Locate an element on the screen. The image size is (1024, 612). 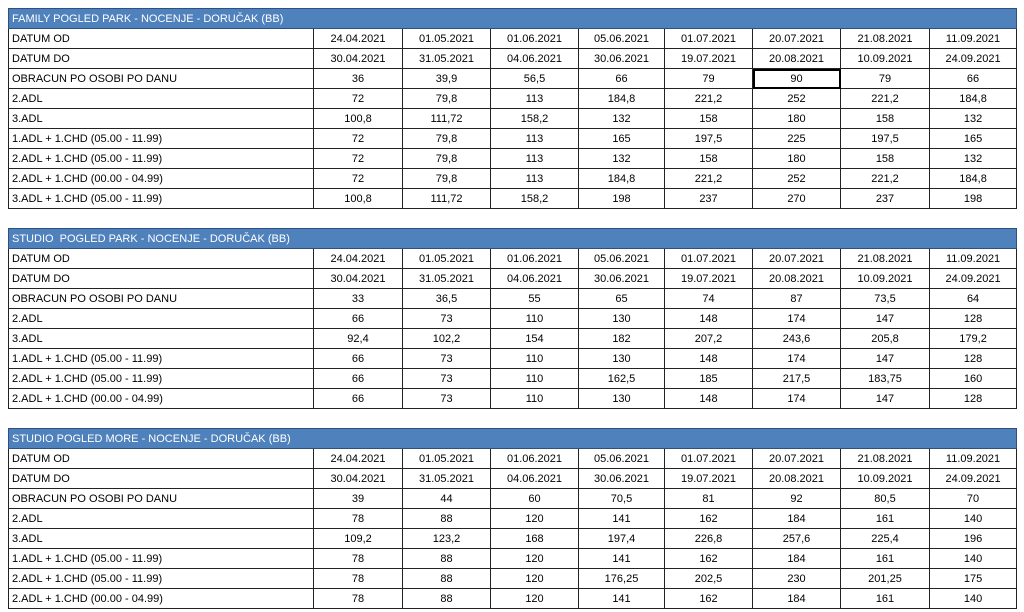
cell: 185 is located at coordinates (708, 378).